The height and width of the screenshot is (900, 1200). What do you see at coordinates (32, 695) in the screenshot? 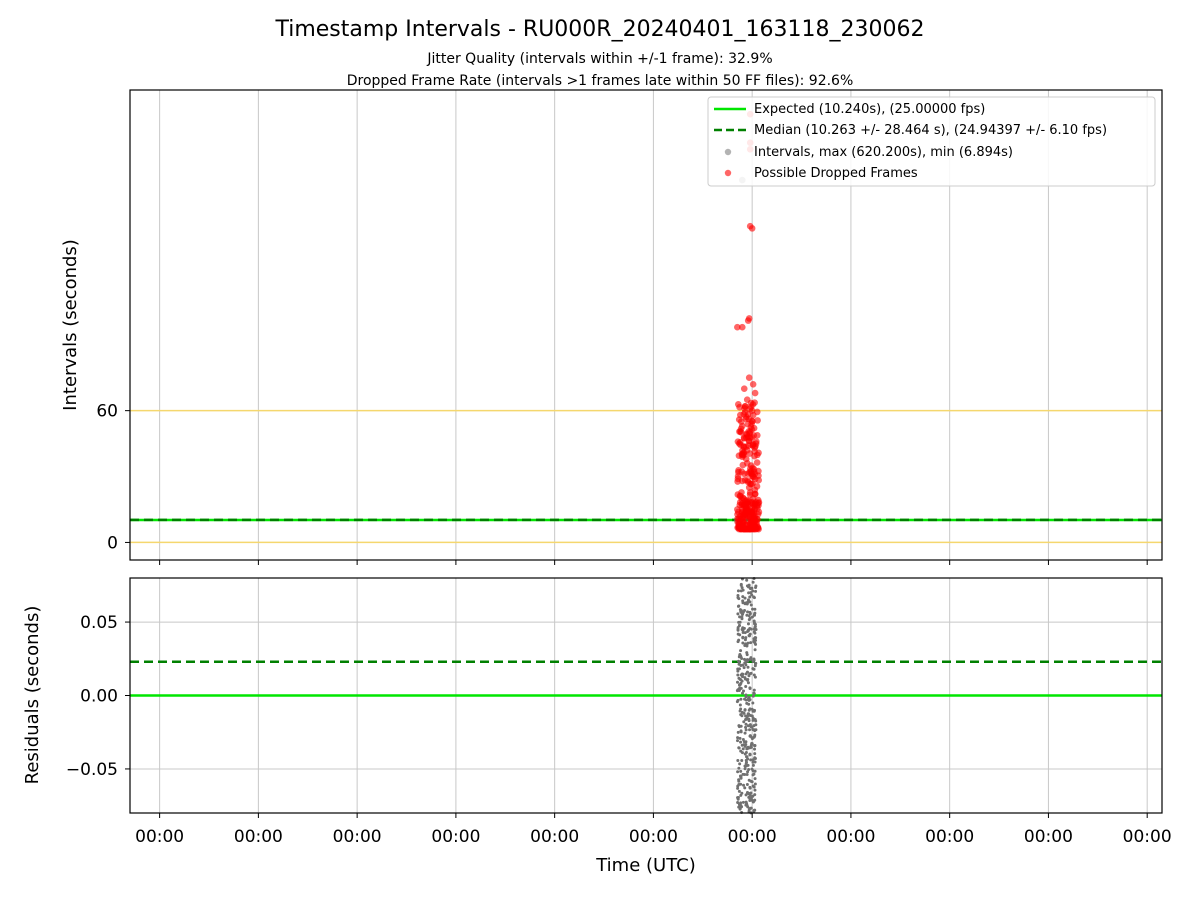
I see `residuals-y-label: Residuals (seconds)` at bounding box center [32, 695].